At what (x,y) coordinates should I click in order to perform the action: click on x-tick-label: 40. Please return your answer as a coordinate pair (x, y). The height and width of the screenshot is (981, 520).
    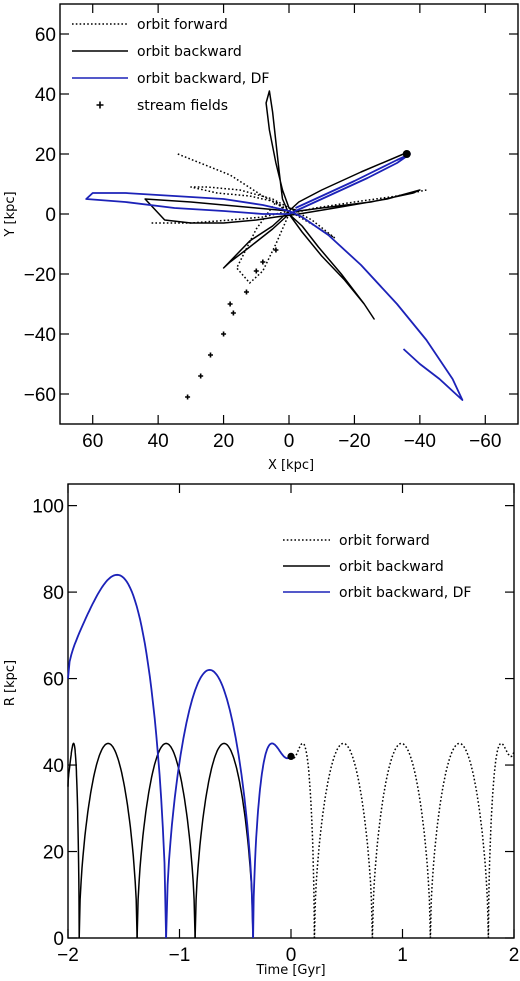
    Looking at the image, I should click on (158, 441).